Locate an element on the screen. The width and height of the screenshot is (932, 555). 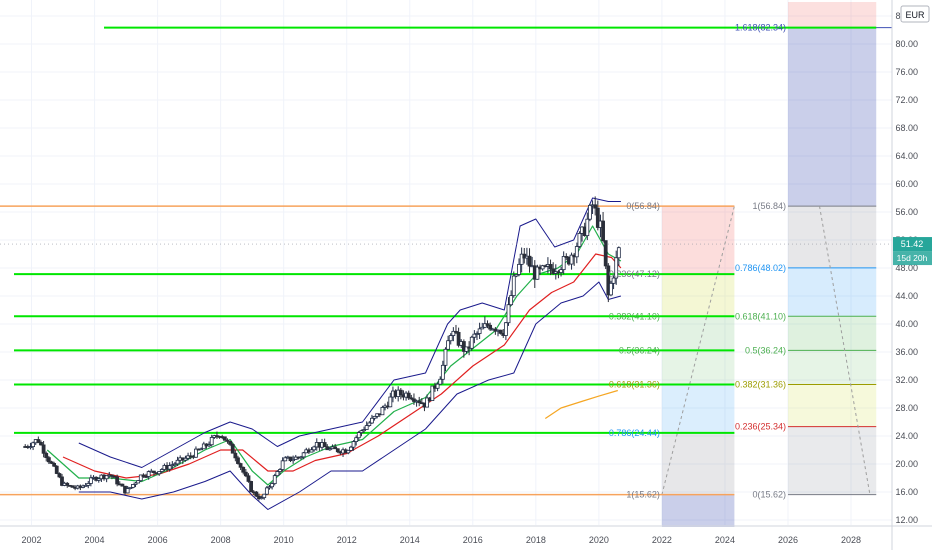
proj-trend-line is located at coordinates (845, 350).